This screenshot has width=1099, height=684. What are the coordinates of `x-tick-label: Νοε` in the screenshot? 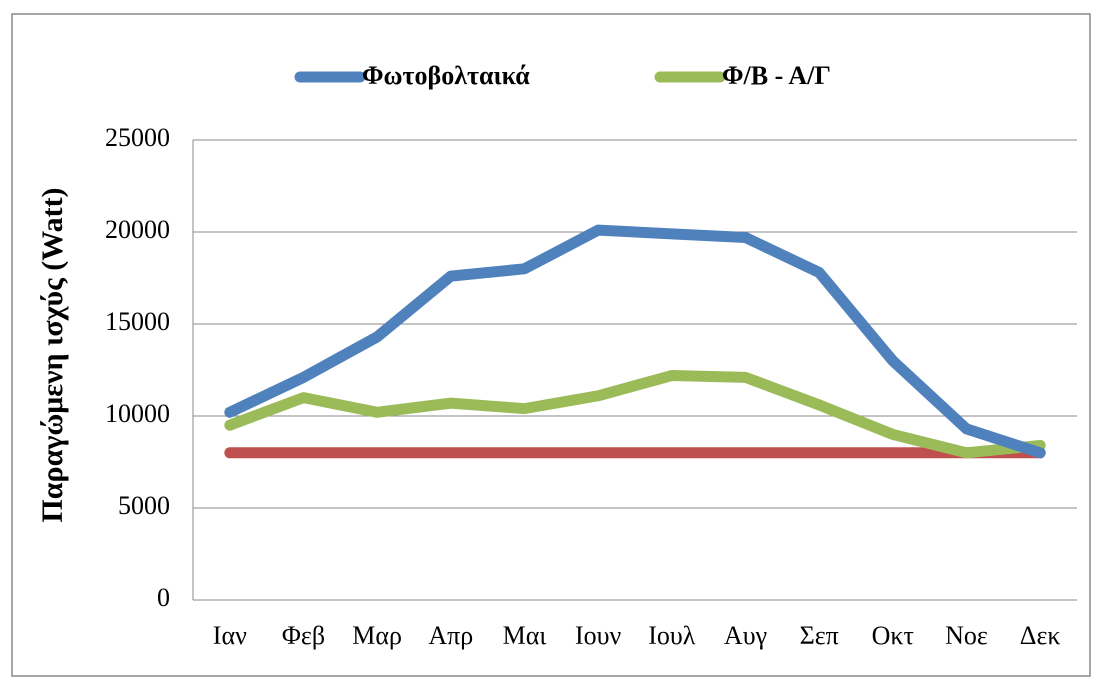 It's located at (966, 635).